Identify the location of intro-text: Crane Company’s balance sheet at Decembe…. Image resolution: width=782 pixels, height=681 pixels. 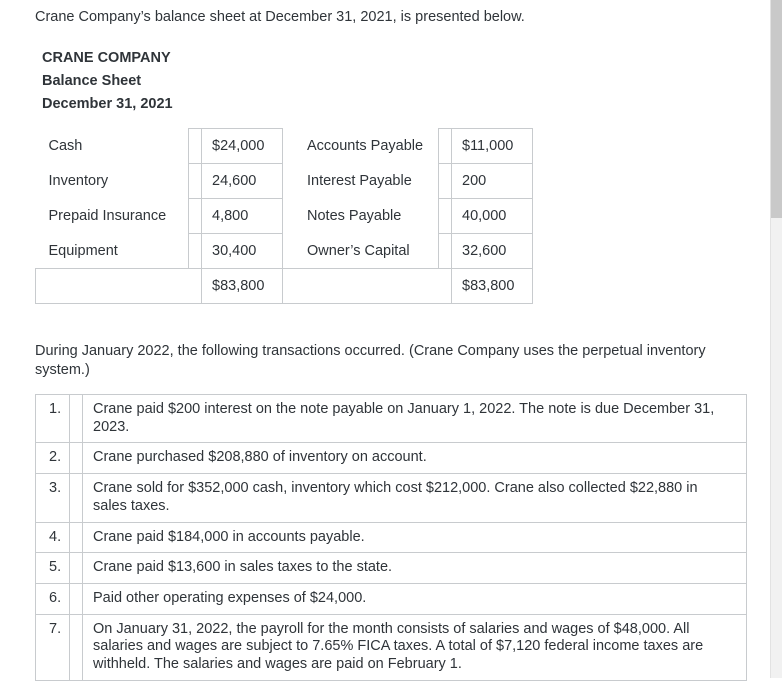
(280, 17).